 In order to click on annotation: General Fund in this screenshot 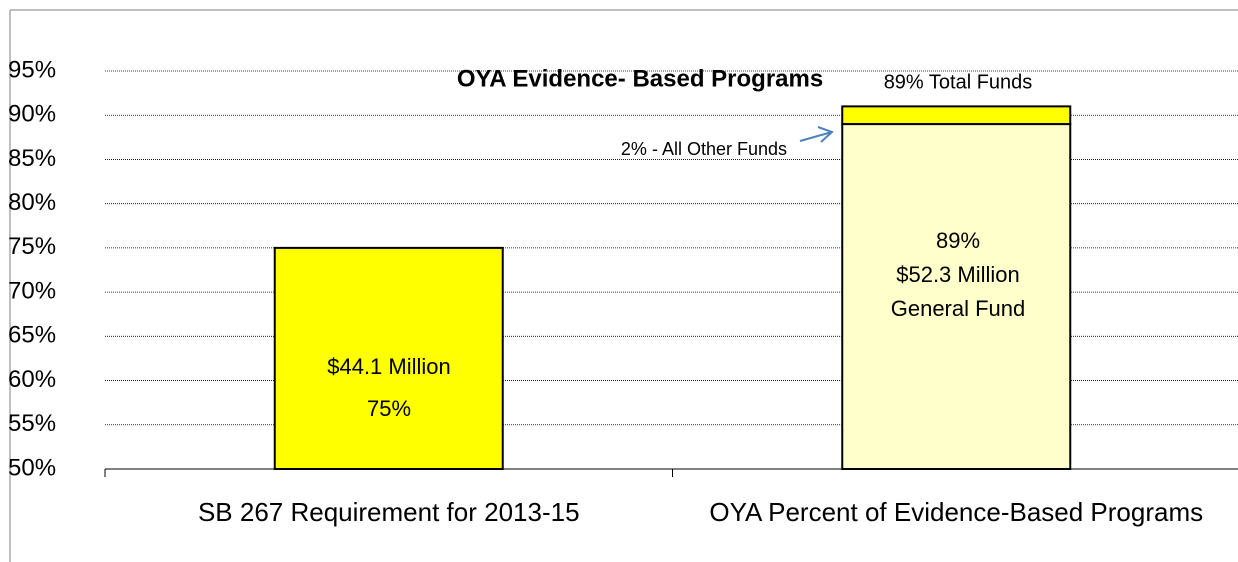, I will do `click(958, 308)`.